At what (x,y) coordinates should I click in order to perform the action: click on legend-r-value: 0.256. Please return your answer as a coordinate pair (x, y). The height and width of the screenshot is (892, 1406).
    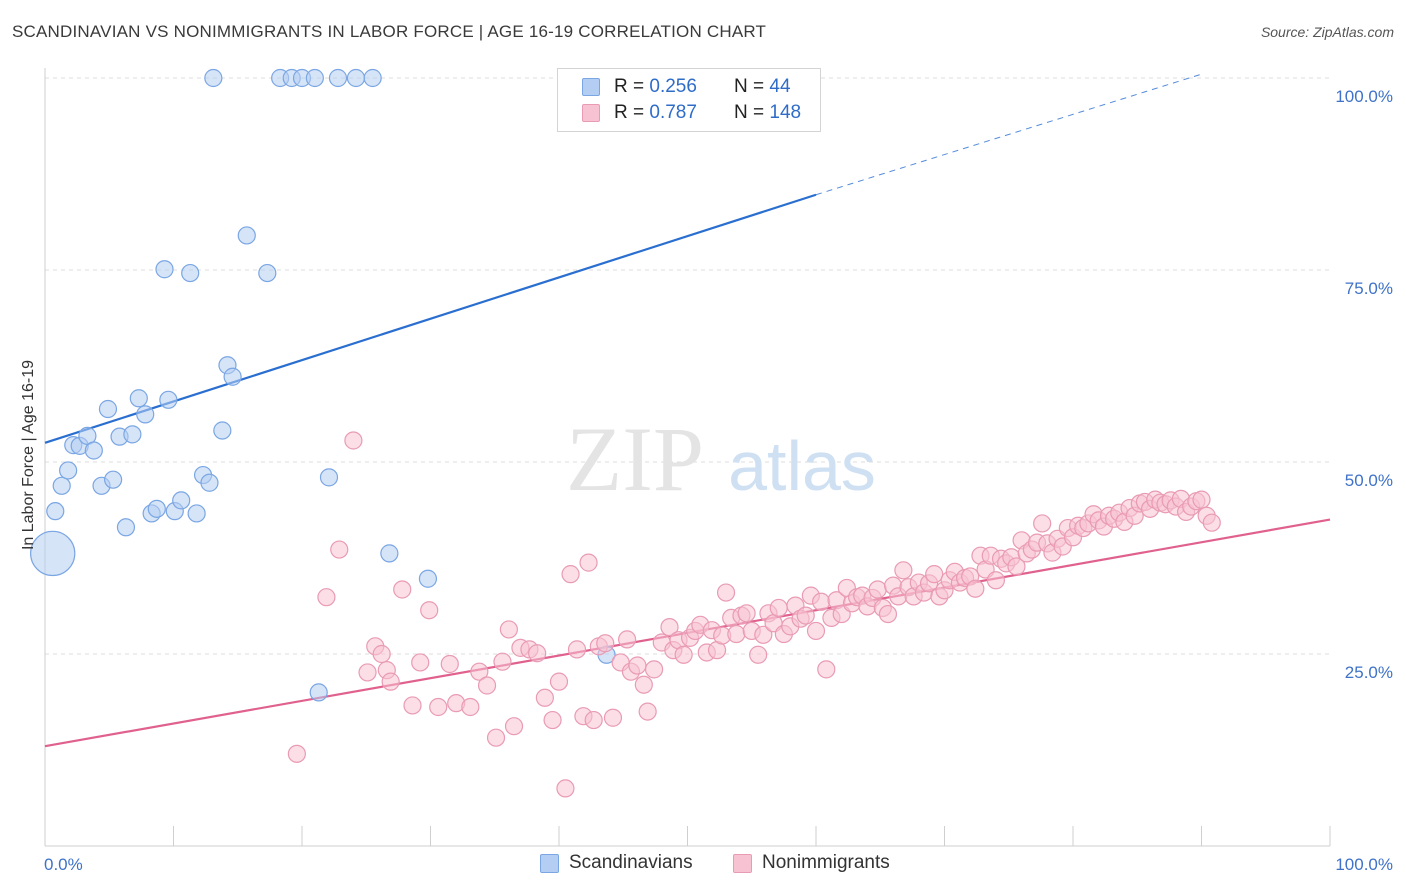
    Looking at the image, I should click on (673, 86).